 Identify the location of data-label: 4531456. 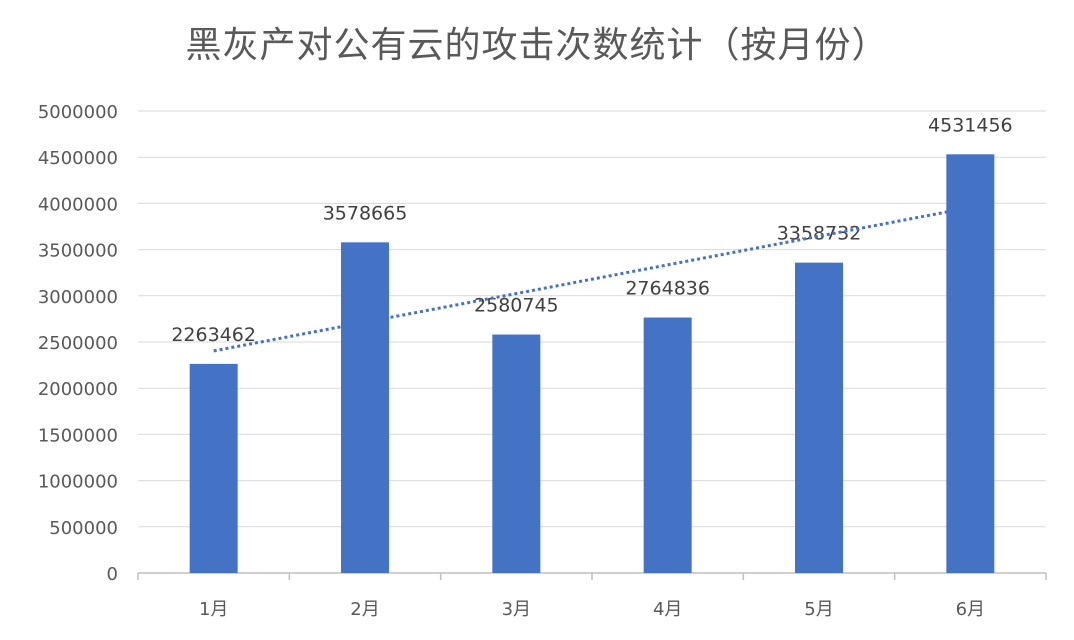
(970, 125).